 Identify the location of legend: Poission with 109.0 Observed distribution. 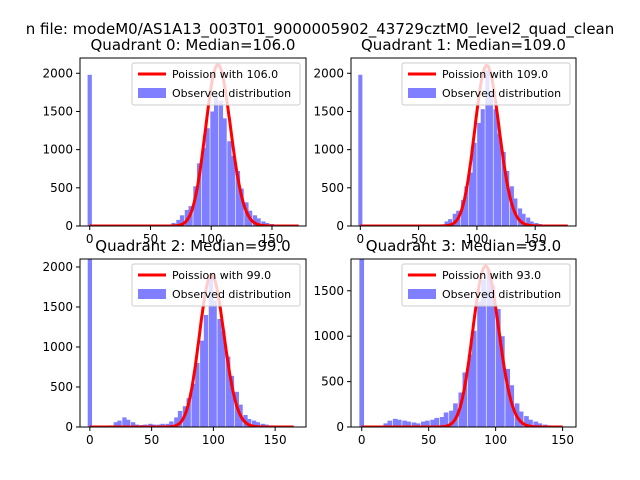
(486, 84).